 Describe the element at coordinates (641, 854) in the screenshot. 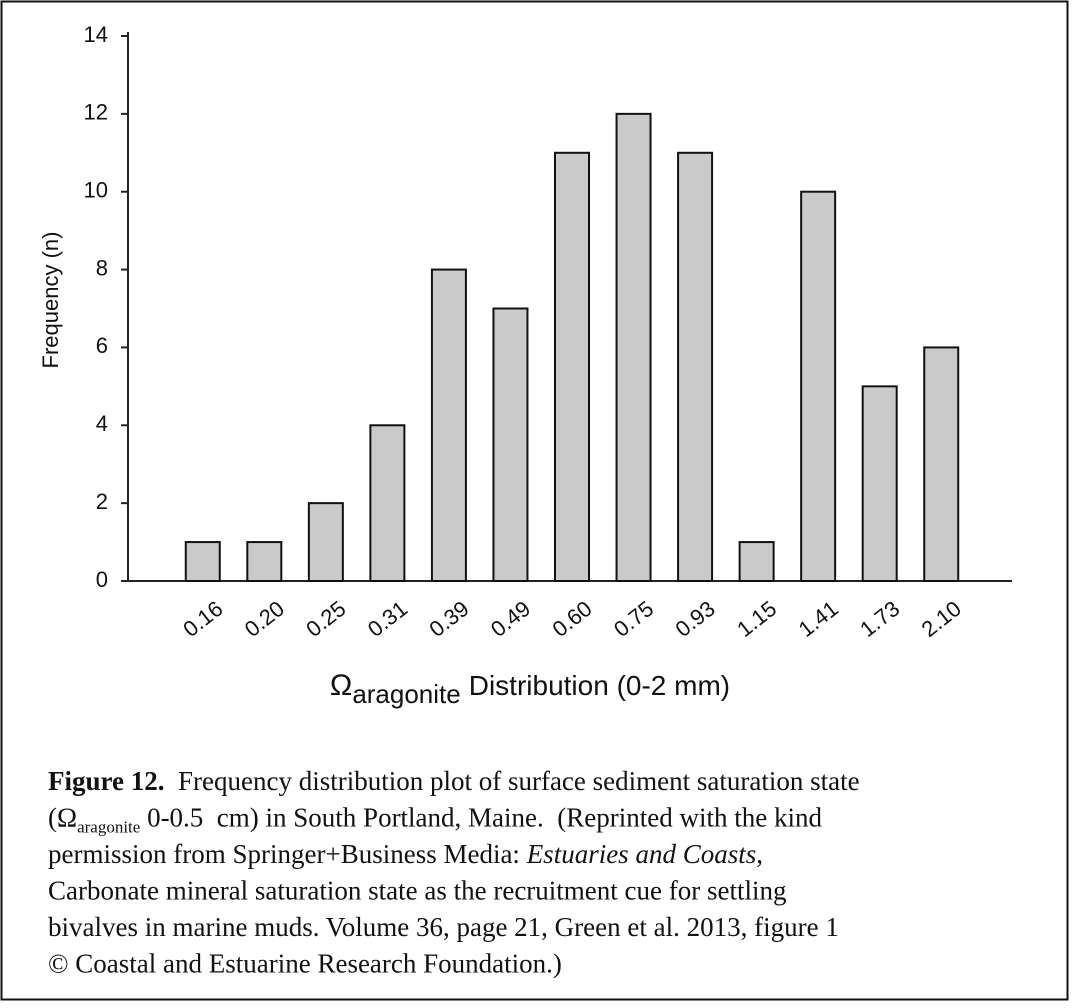

I see `caption-text: Estuaries and Coasts` at that location.